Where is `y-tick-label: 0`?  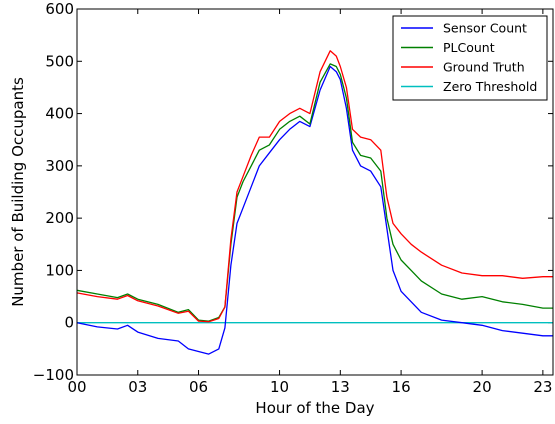
y-tick-label: 0 is located at coordinates (69, 323).